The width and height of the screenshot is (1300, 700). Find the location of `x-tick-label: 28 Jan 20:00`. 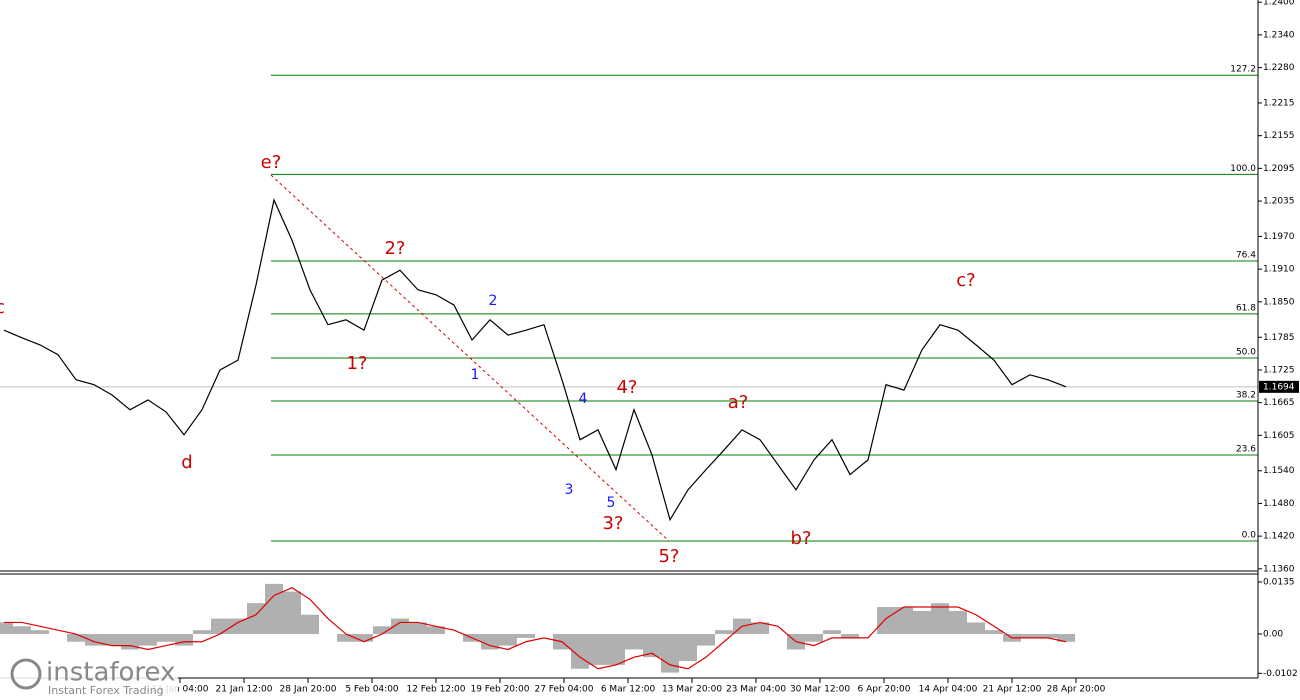

x-tick-label: 28 Jan 20:00 is located at coordinates (308, 690).